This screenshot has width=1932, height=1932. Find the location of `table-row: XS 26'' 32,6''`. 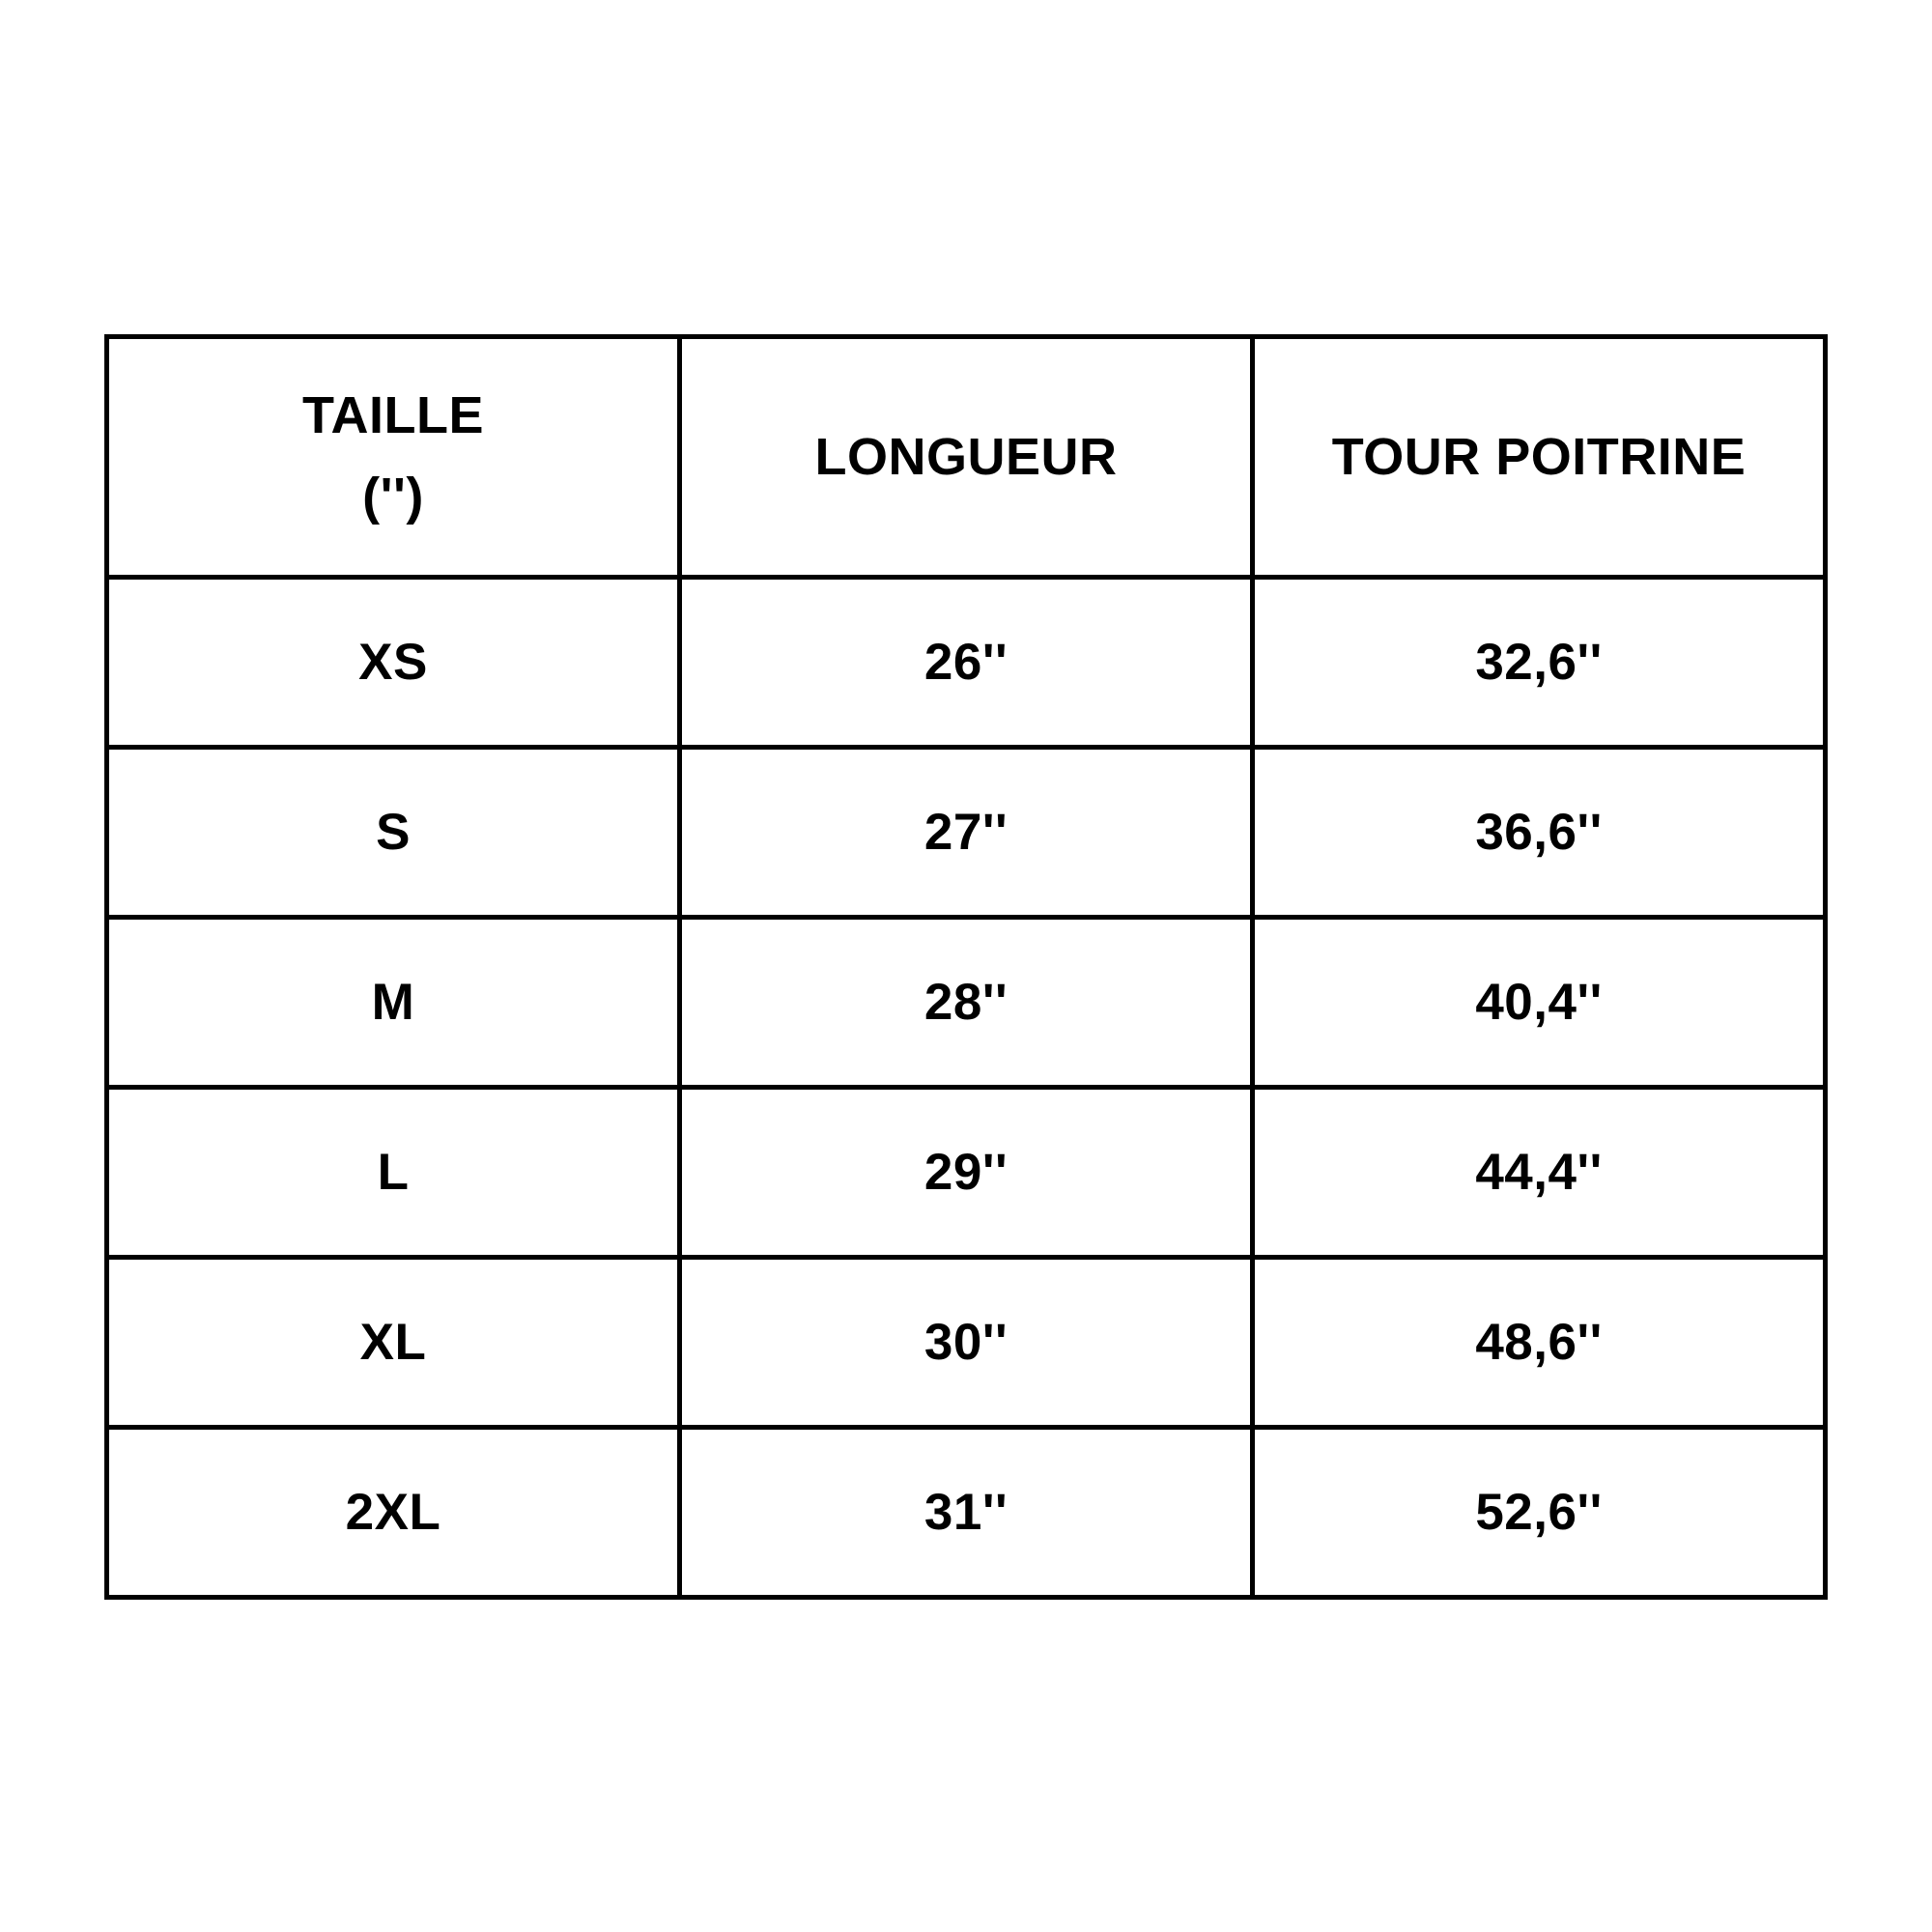

table-row: XS 26'' 32,6'' is located at coordinates (966, 662).